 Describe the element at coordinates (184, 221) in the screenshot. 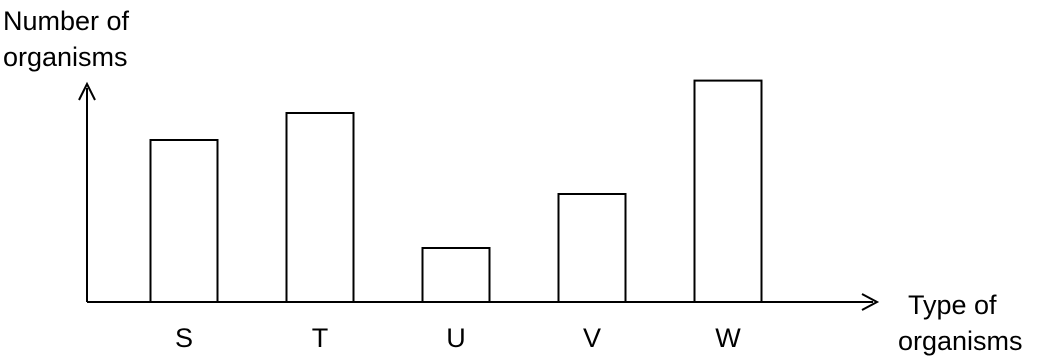

I see `bar-s` at that location.